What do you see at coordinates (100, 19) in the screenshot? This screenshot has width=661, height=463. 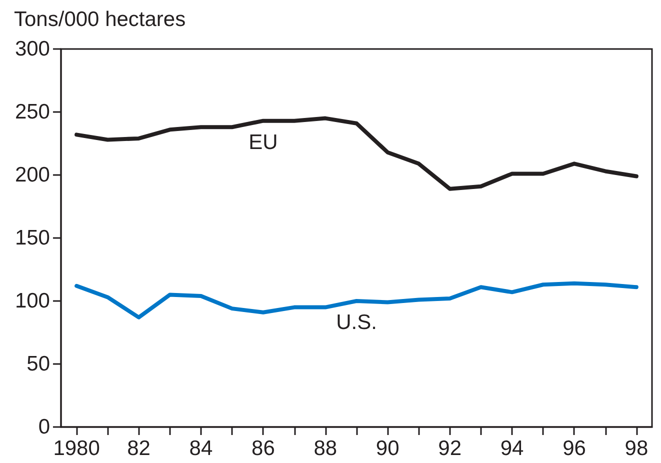 I see `y-axis-title: Tons/000 hectares` at bounding box center [100, 19].